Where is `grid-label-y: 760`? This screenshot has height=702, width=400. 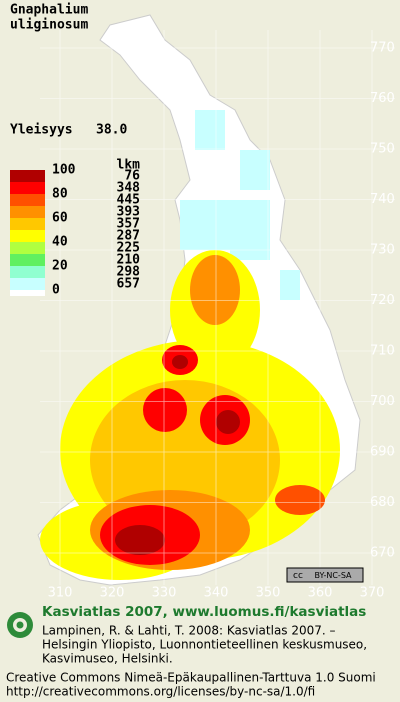 grid-label-y: 760 is located at coordinates (382, 98).